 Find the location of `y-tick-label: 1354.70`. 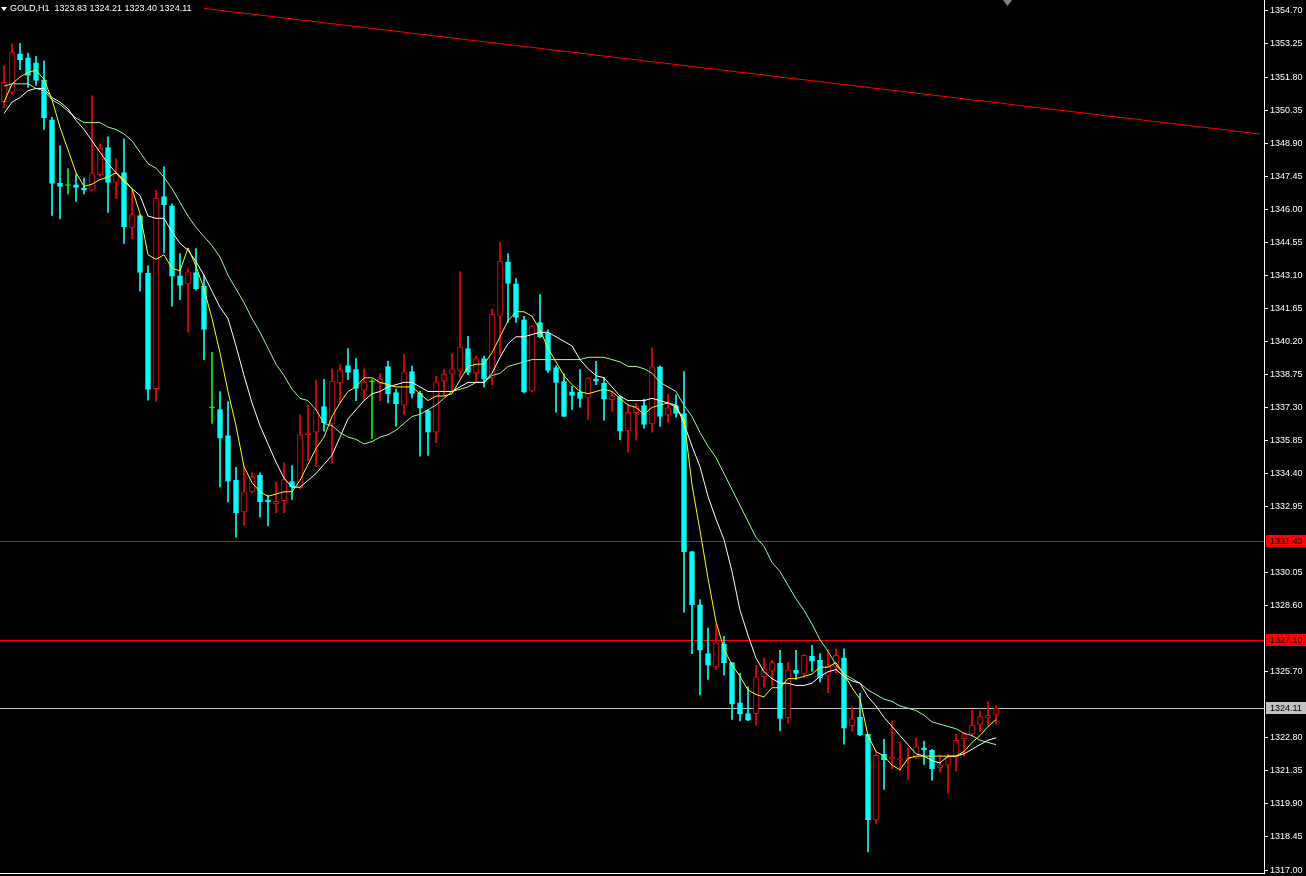

y-tick-label: 1354.70 is located at coordinates (1286, 10).